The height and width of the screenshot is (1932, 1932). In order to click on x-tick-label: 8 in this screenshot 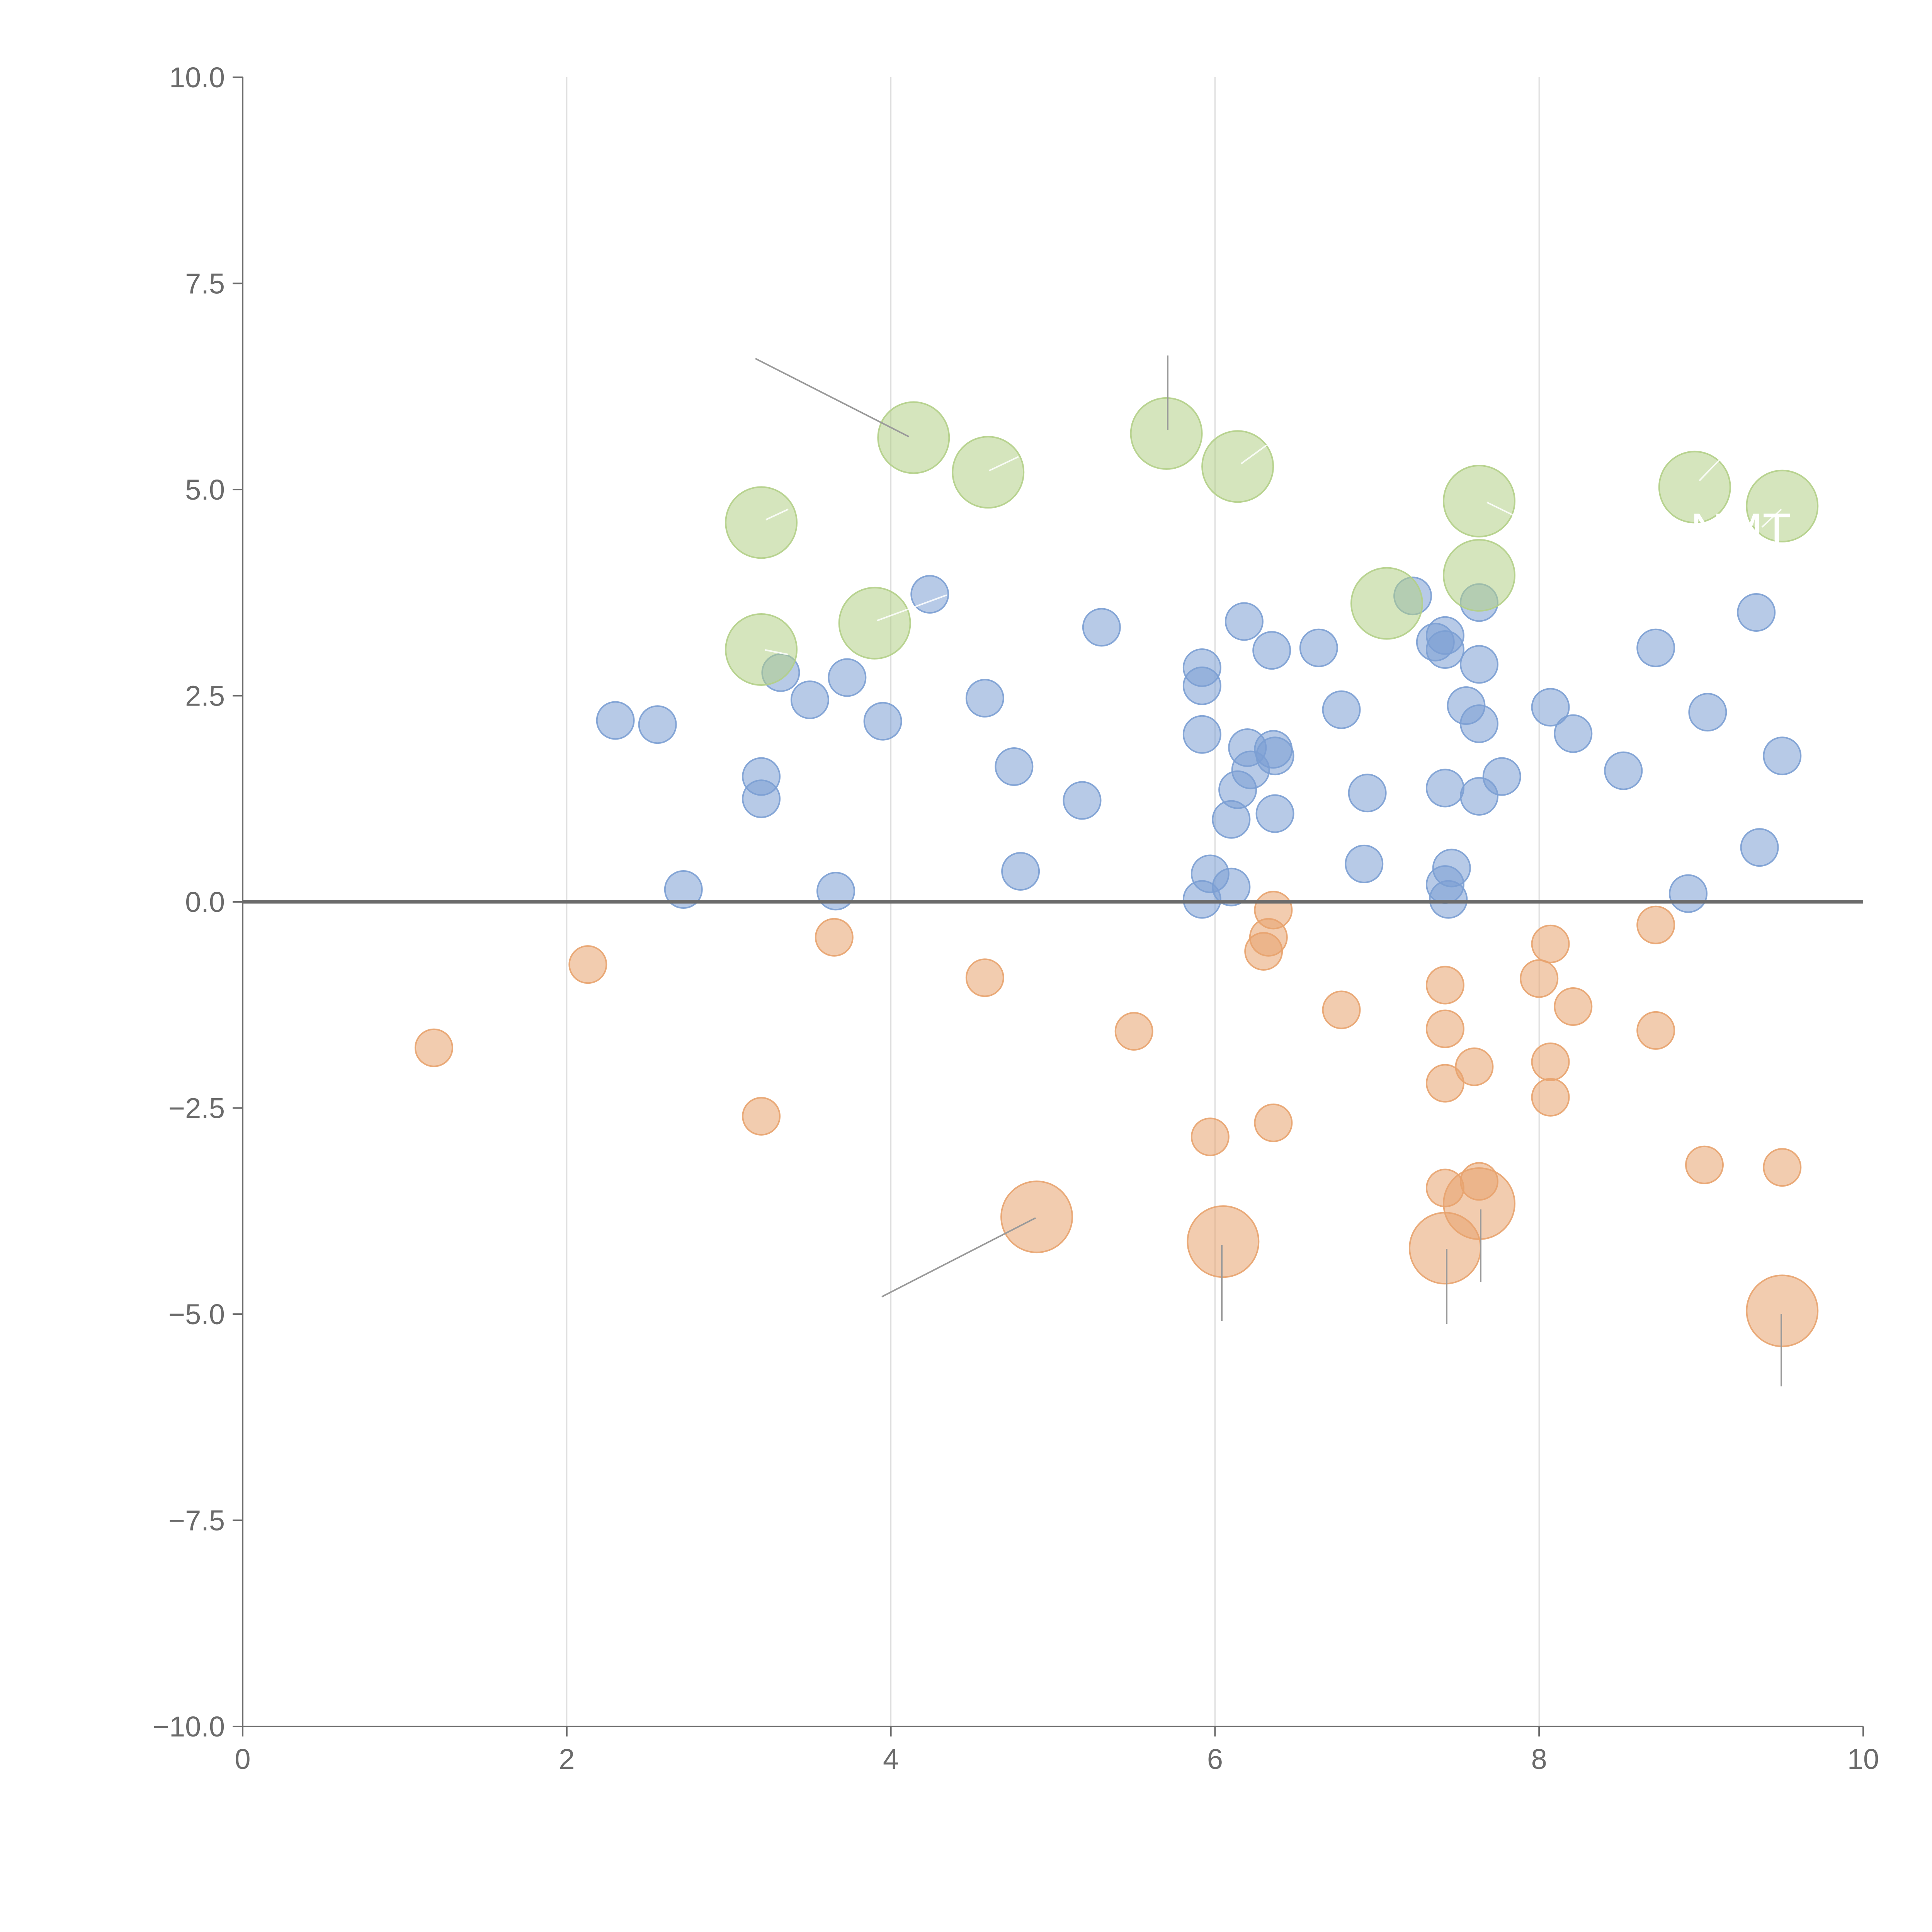, I will do `click(1539, 1759)`.